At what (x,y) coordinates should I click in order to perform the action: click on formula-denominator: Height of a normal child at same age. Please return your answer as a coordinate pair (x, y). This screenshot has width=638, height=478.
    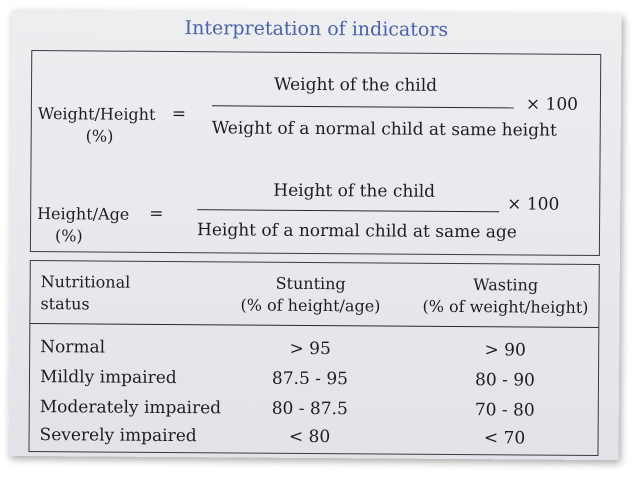
    Looking at the image, I should click on (356, 231).